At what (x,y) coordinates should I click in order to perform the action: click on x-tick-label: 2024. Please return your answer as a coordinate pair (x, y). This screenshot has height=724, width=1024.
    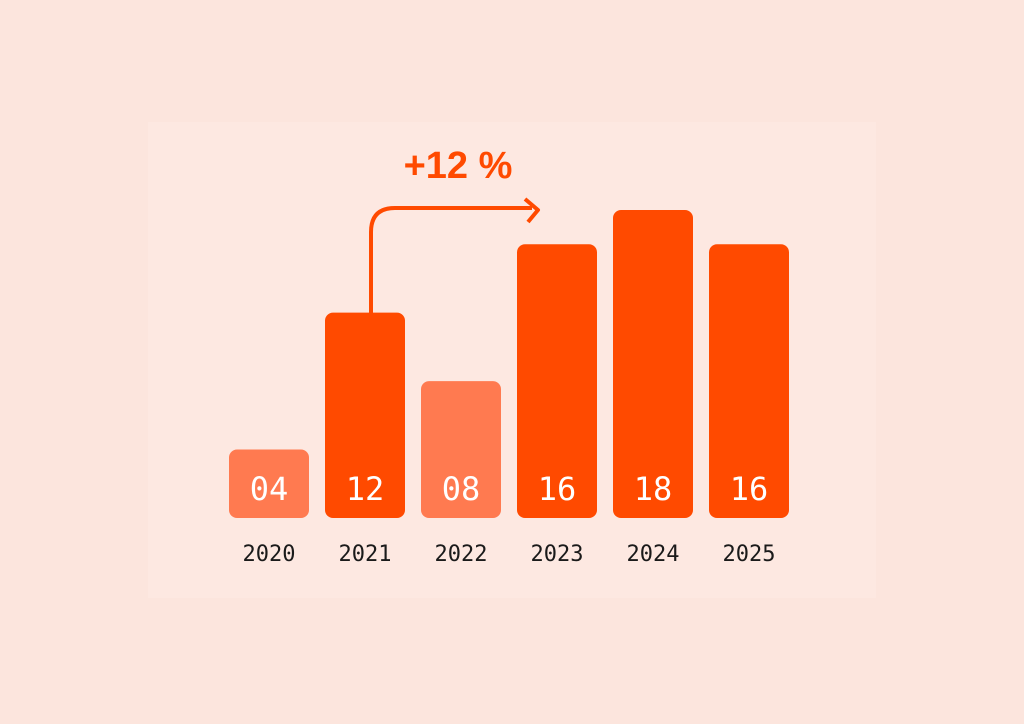
    Looking at the image, I should click on (653, 554).